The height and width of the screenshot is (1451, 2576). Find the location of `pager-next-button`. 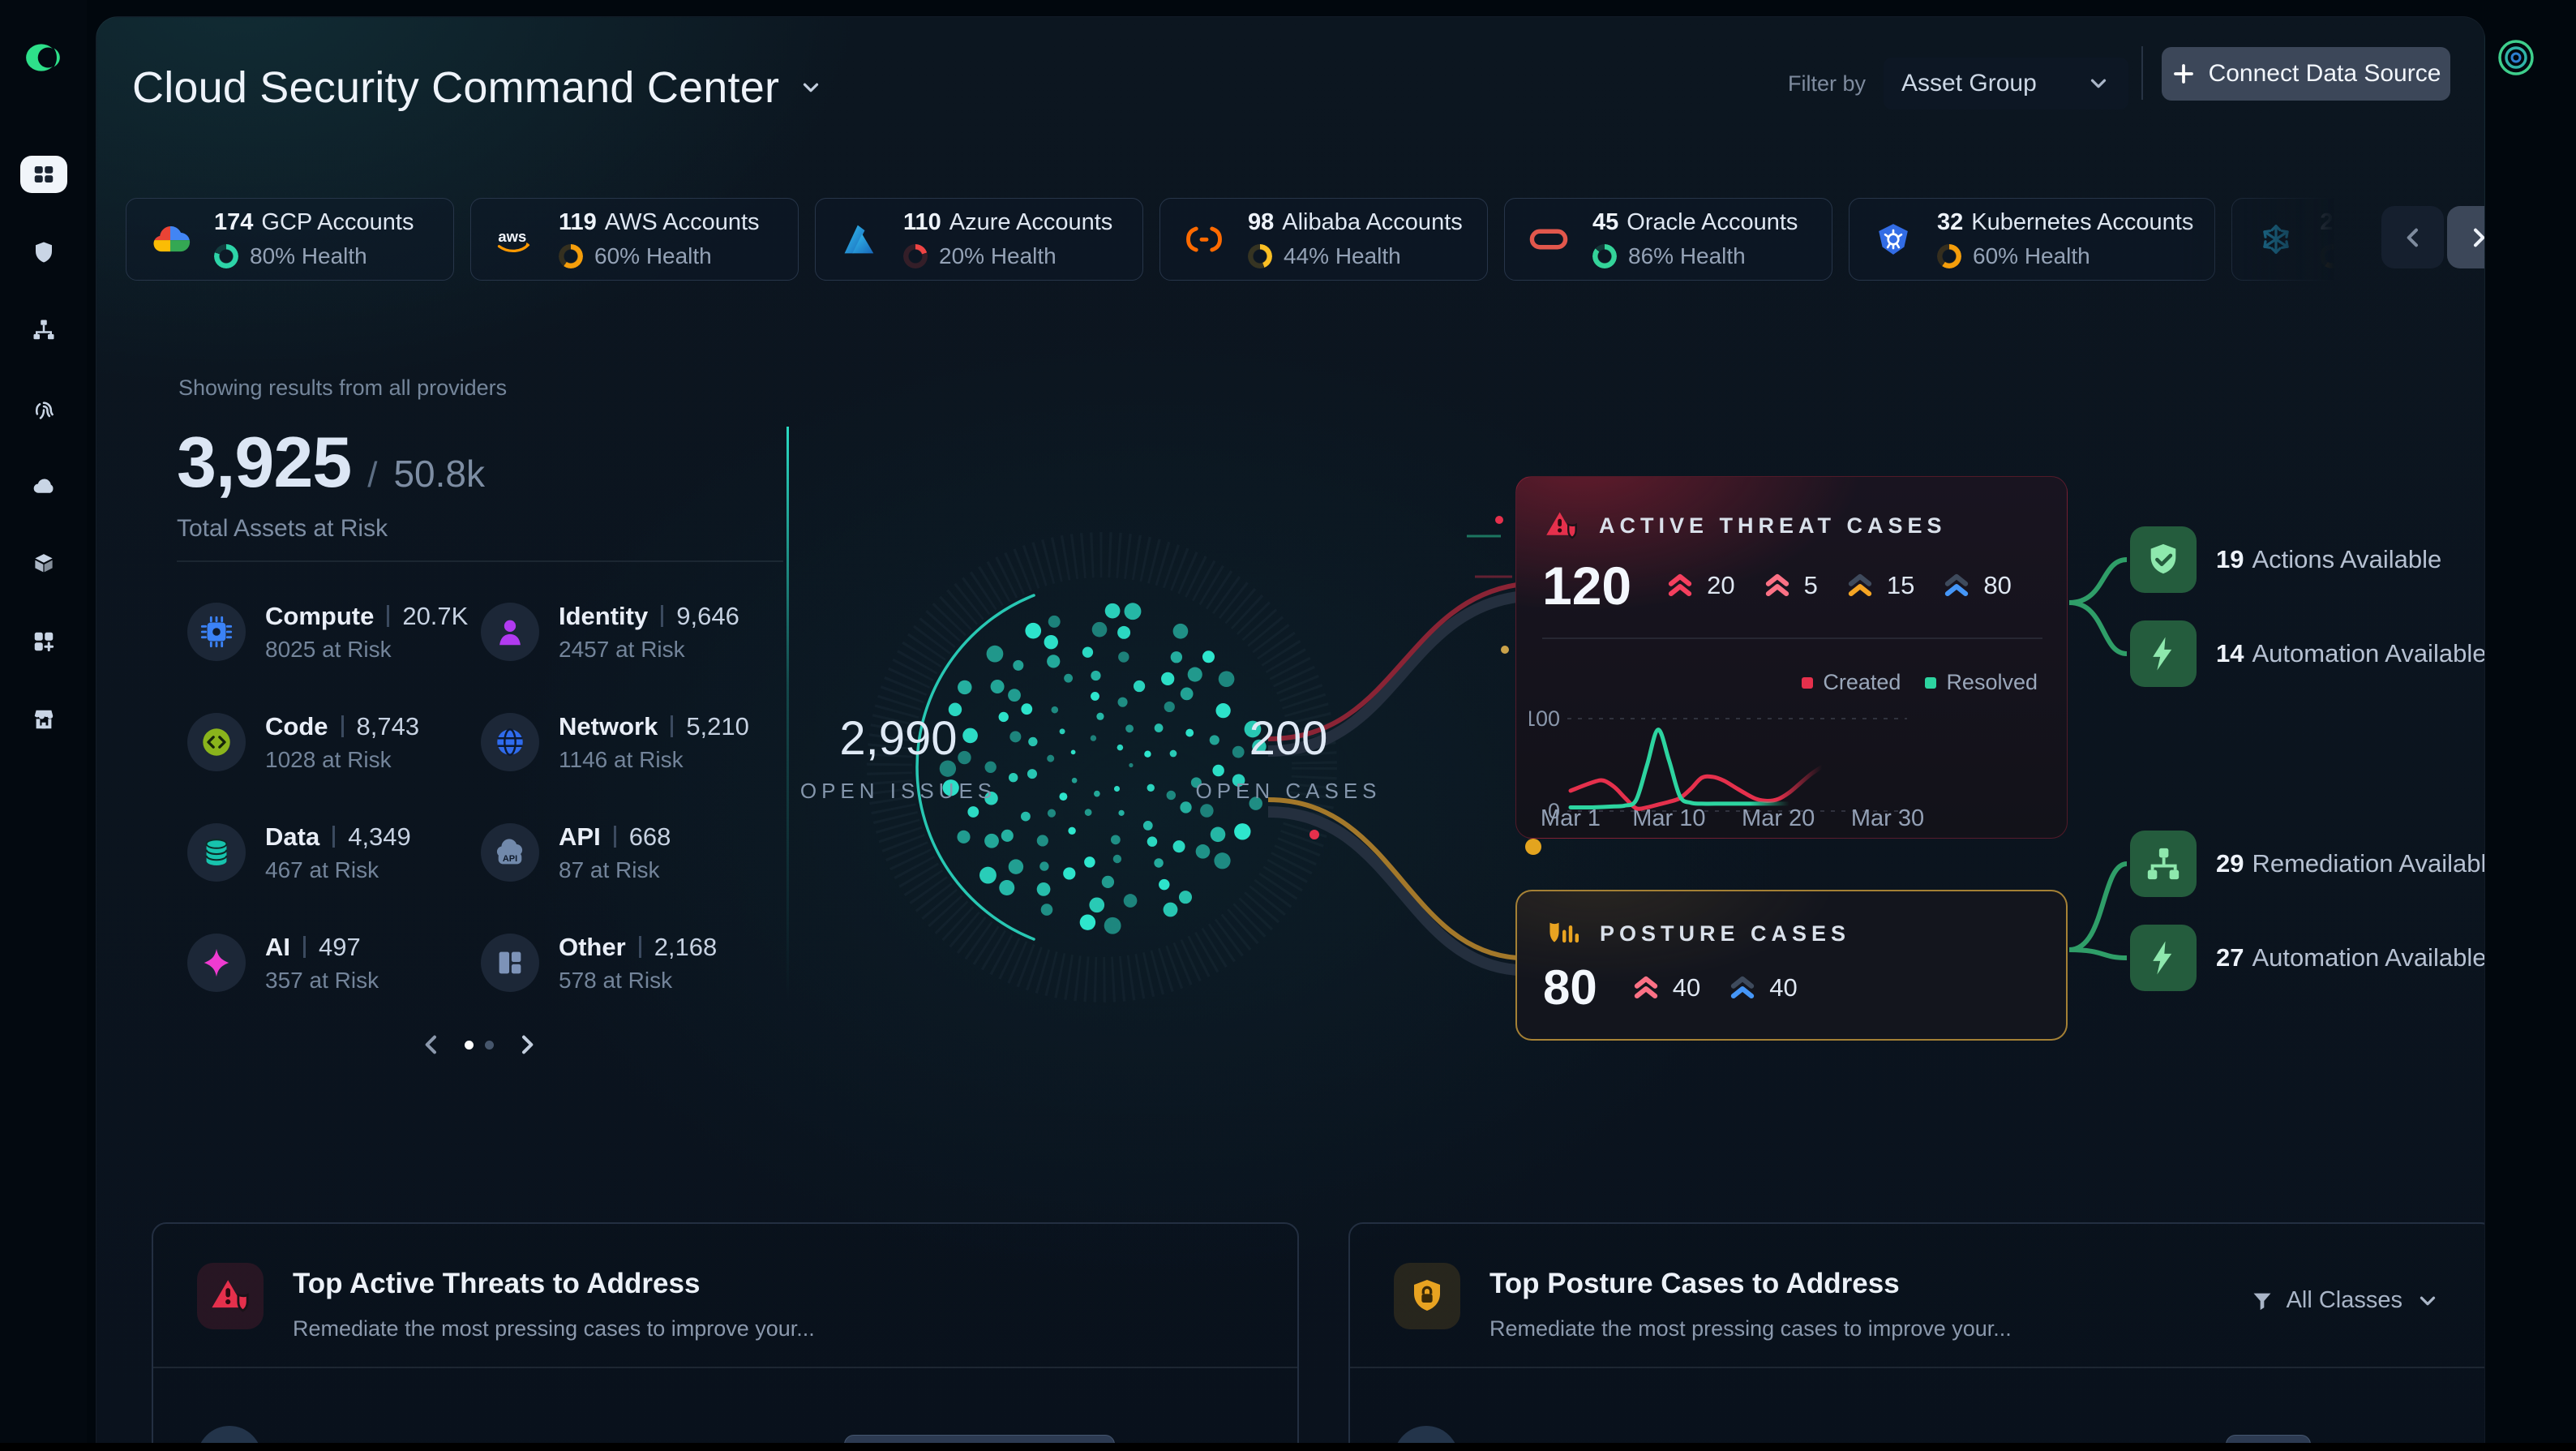

pager-next-button is located at coordinates (527, 1044).